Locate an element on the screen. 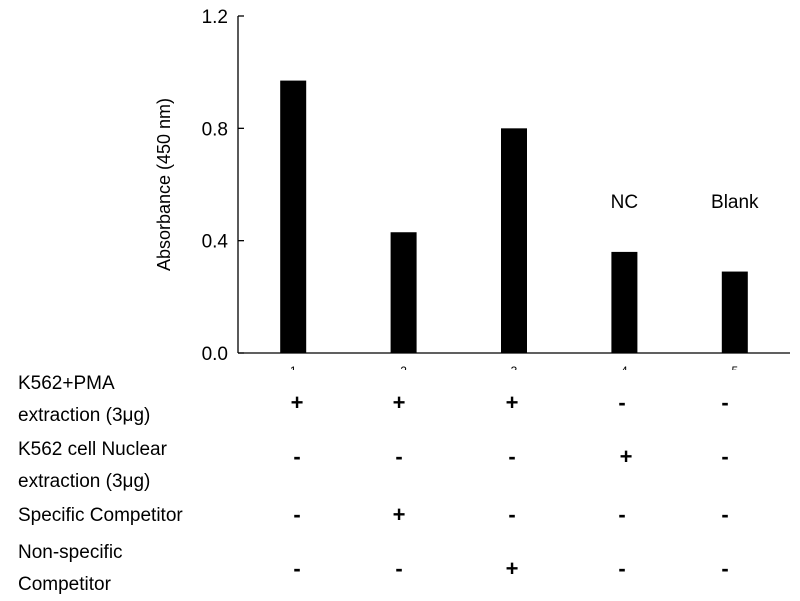  y-axis-title: Absorbance (450 nm) is located at coordinates (164, 184).